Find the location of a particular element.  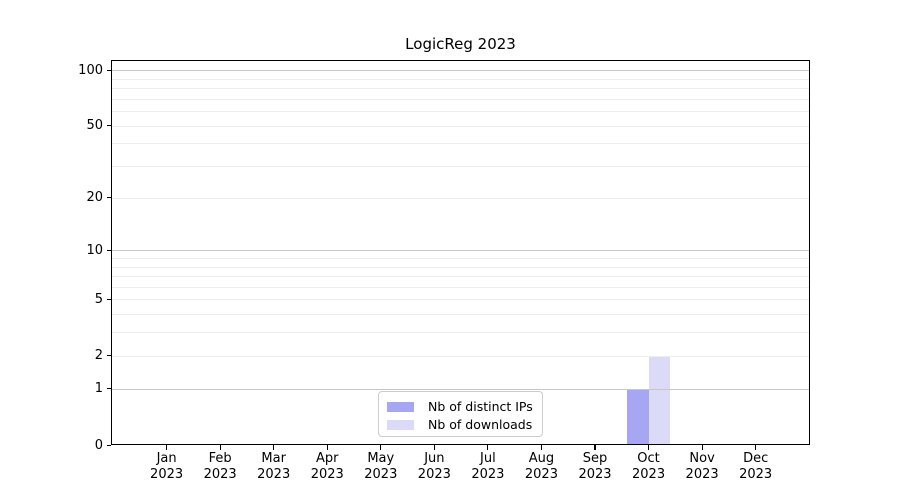

y-tick-label: 2 is located at coordinates (98, 356).